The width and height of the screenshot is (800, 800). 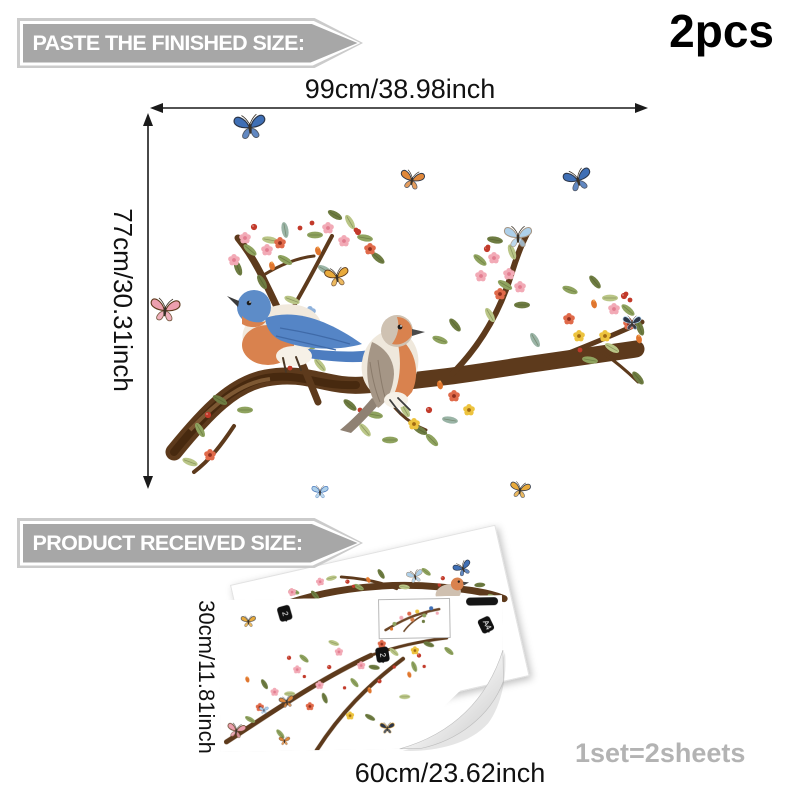 What do you see at coordinates (165, 309) in the screenshot?
I see `butterfly-pink-left` at bounding box center [165, 309].